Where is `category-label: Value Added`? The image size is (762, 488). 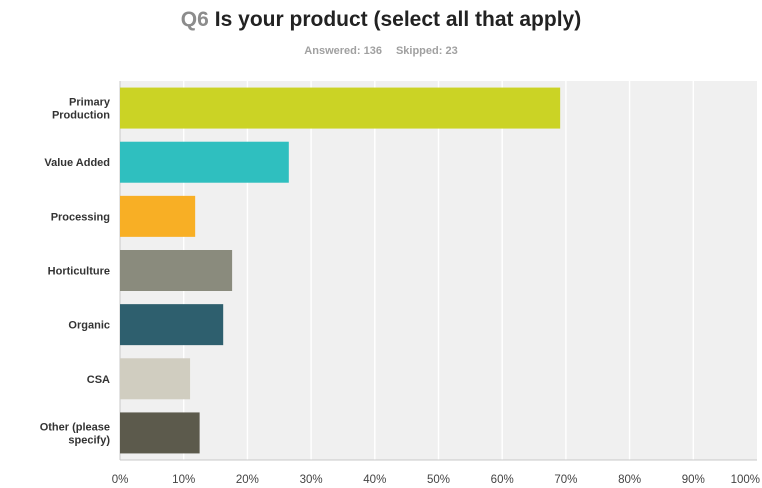 category-label: Value Added is located at coordinates (77, 163).